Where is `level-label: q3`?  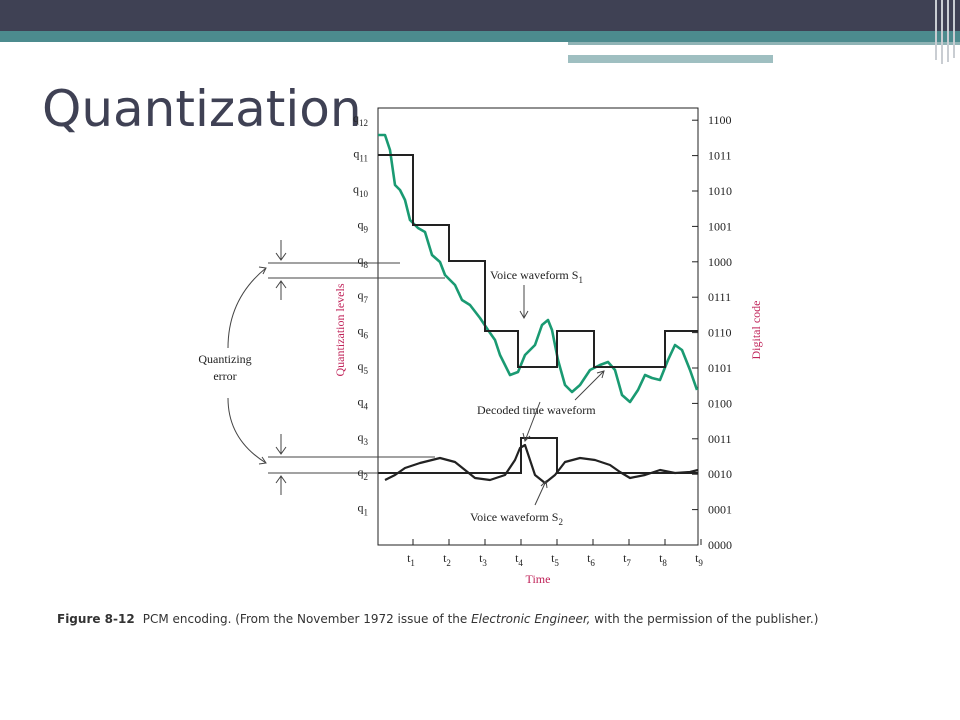
level-label: q3 is located at coordinates (363, 438).